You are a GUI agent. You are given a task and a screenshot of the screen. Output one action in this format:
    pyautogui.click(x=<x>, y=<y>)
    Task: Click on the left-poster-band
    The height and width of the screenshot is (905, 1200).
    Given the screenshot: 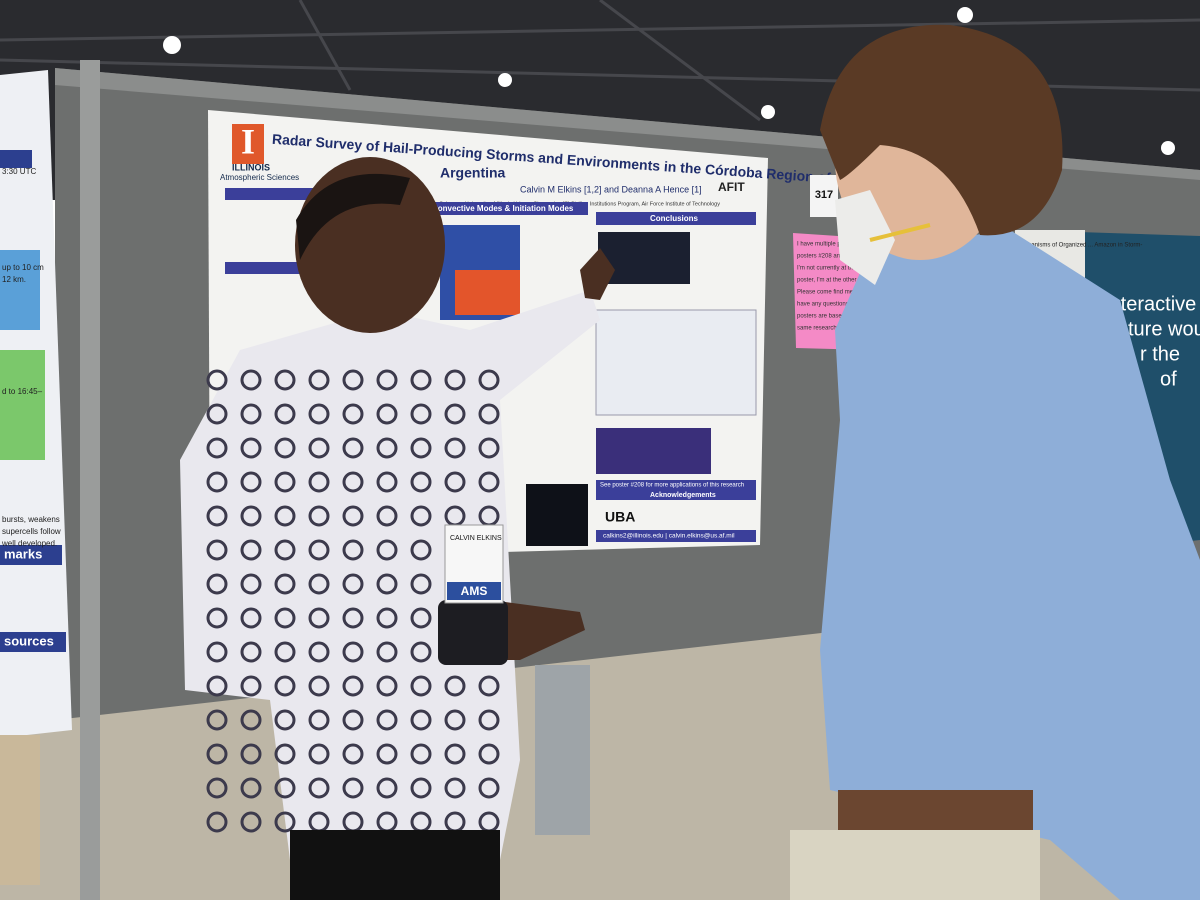 What is the action you would take?
    pyautogui.click(x=16, y=159)
    